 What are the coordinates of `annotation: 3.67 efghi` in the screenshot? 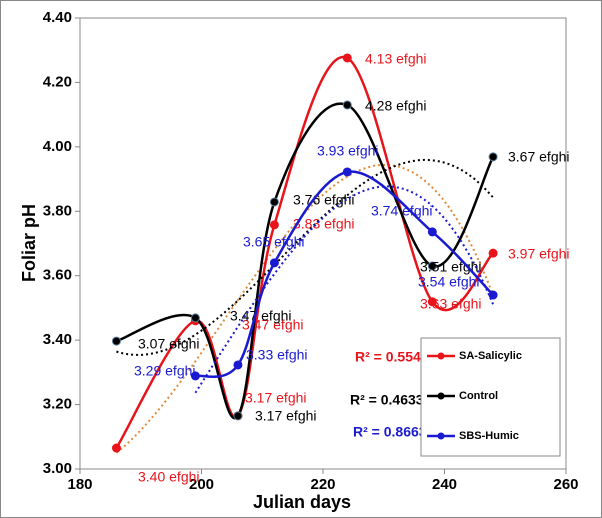 It's located at (539, 157).